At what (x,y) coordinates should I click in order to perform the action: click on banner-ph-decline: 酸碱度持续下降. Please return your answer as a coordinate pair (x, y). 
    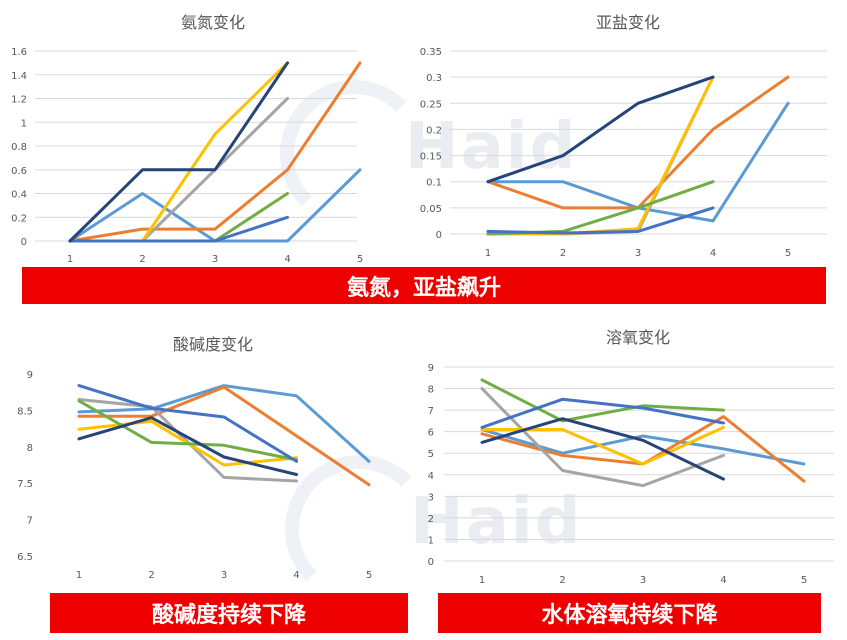
    Looking at the image, I should click on (229, 613).